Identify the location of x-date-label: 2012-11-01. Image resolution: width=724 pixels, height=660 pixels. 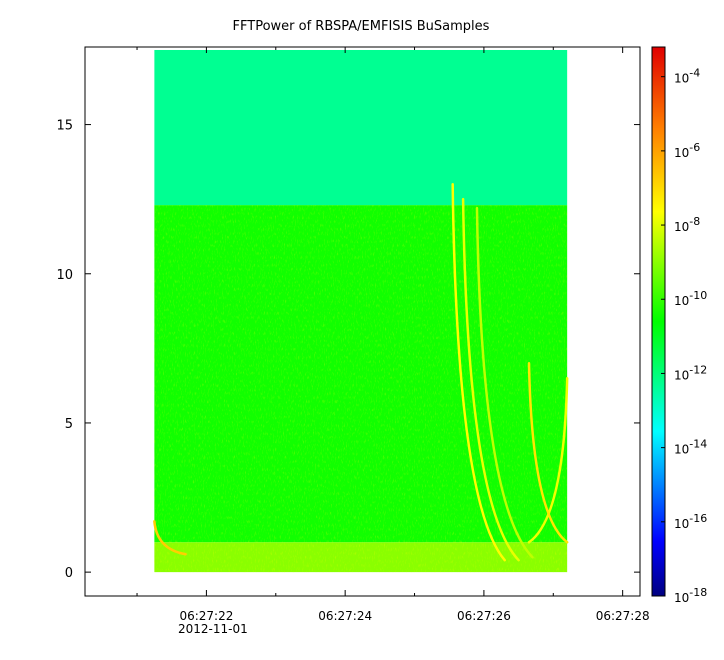
(213, 629).